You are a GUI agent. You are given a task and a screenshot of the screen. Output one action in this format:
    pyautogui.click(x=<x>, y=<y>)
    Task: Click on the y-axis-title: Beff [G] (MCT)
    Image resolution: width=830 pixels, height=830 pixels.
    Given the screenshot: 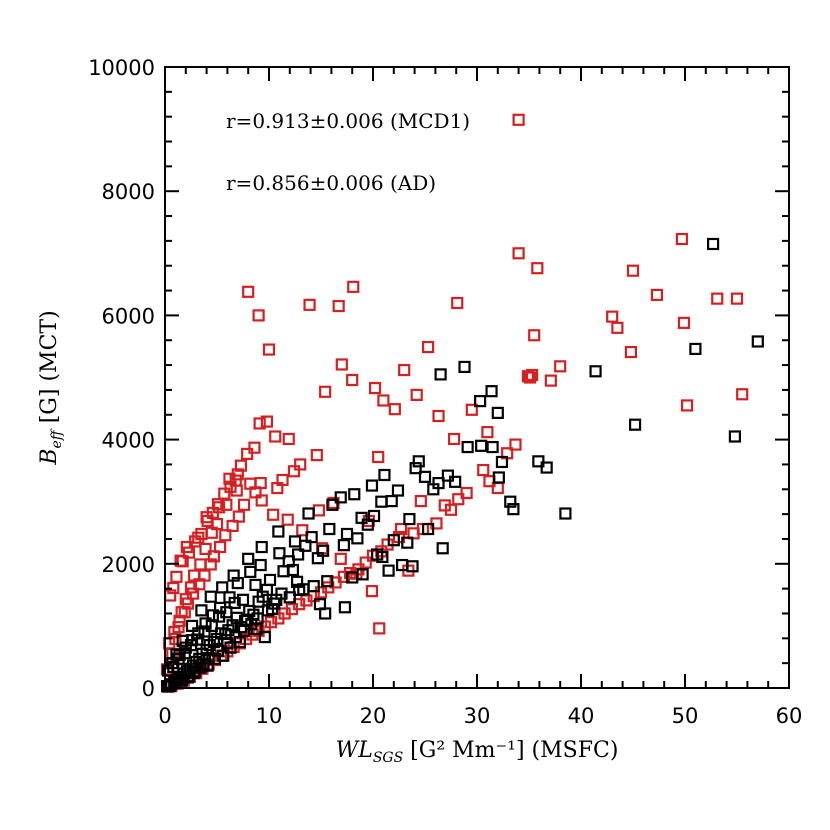 What is the action you would take?
    pyautogui.click(x=51, y=387)
    